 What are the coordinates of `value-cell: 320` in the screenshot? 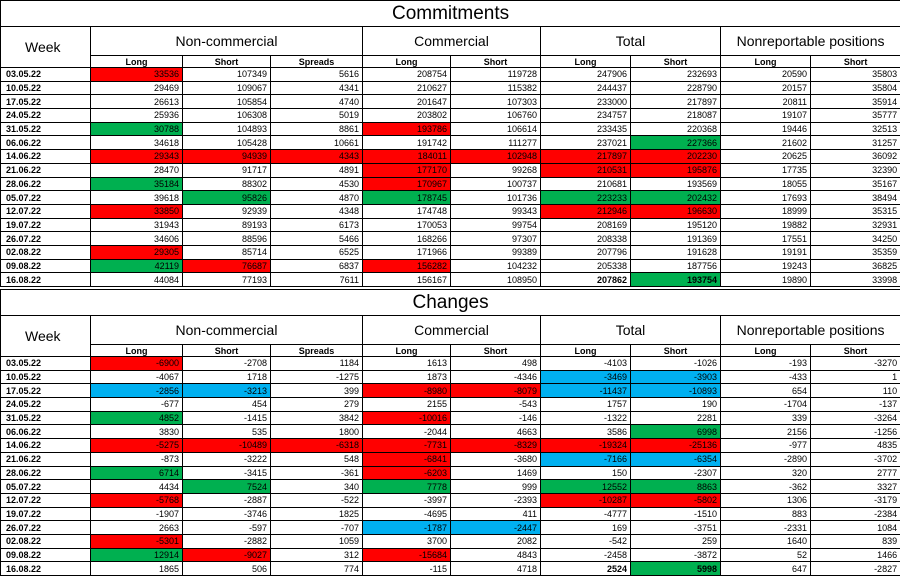 It's located at (765, 473).